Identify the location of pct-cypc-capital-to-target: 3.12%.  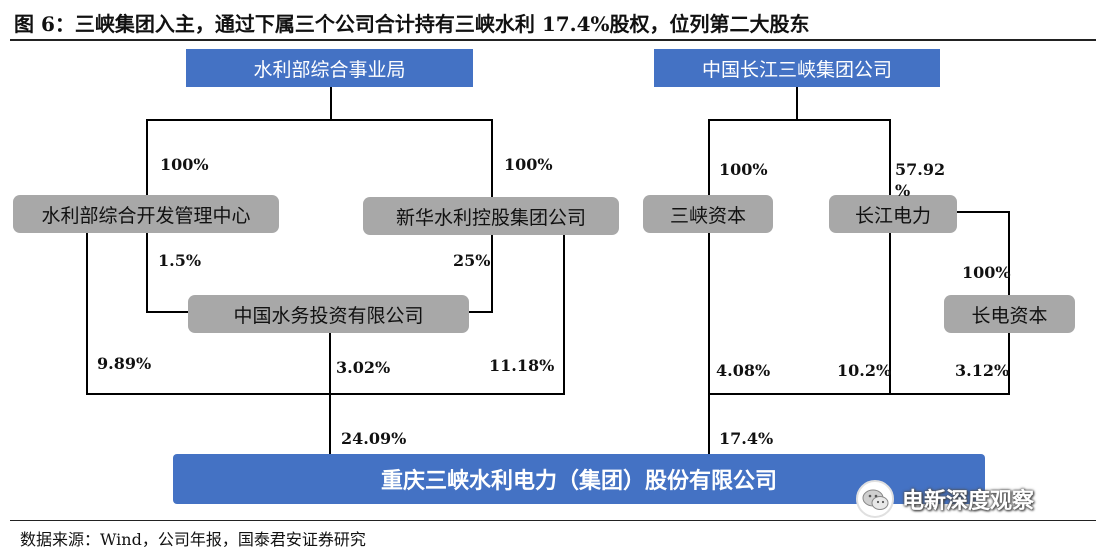
(982, 370).